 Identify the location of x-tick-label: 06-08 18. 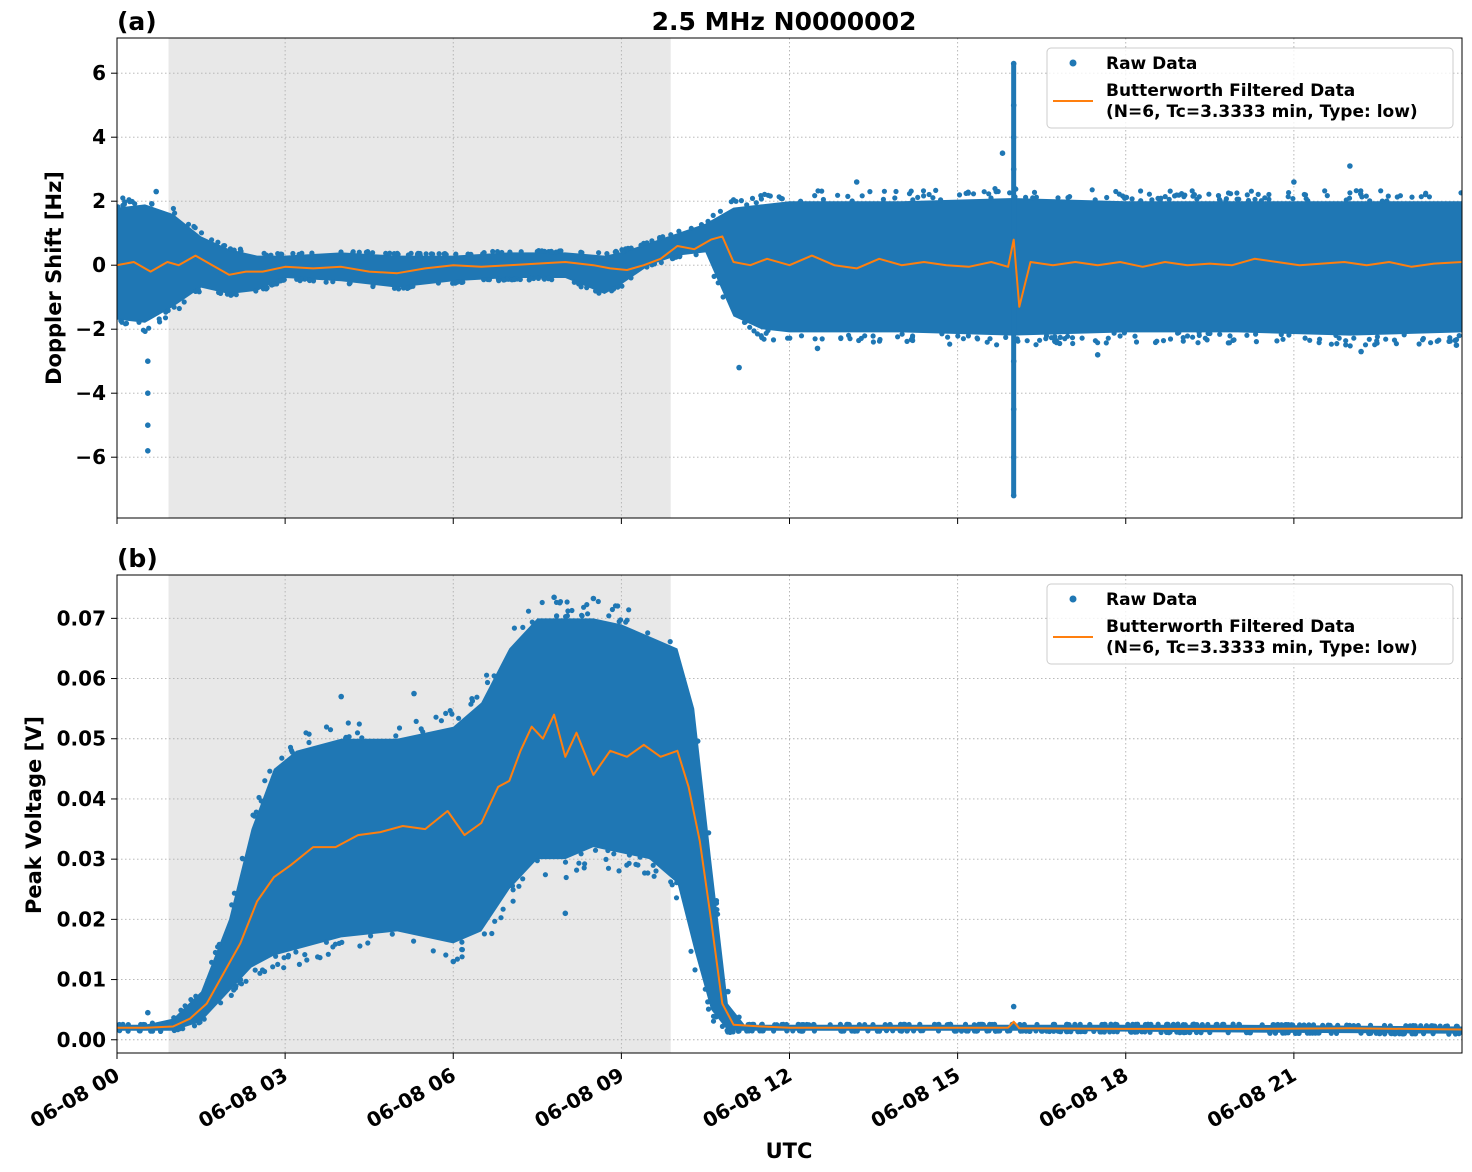
(1084, 1098).